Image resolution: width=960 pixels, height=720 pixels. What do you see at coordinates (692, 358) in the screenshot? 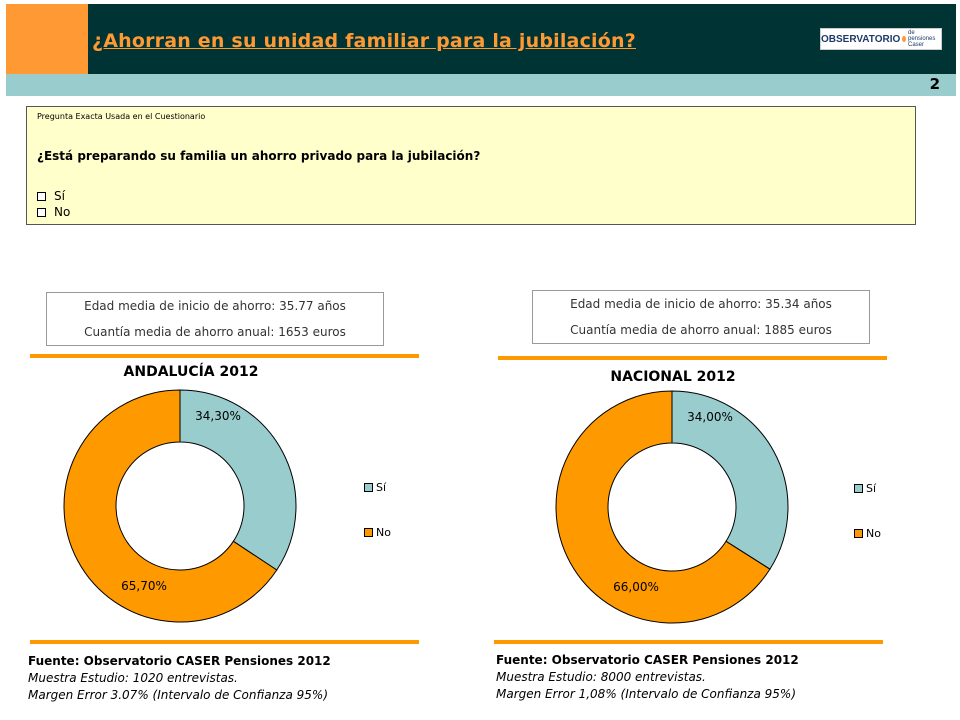
I see `nacional-top-rule` at bounding box center [692, 358].